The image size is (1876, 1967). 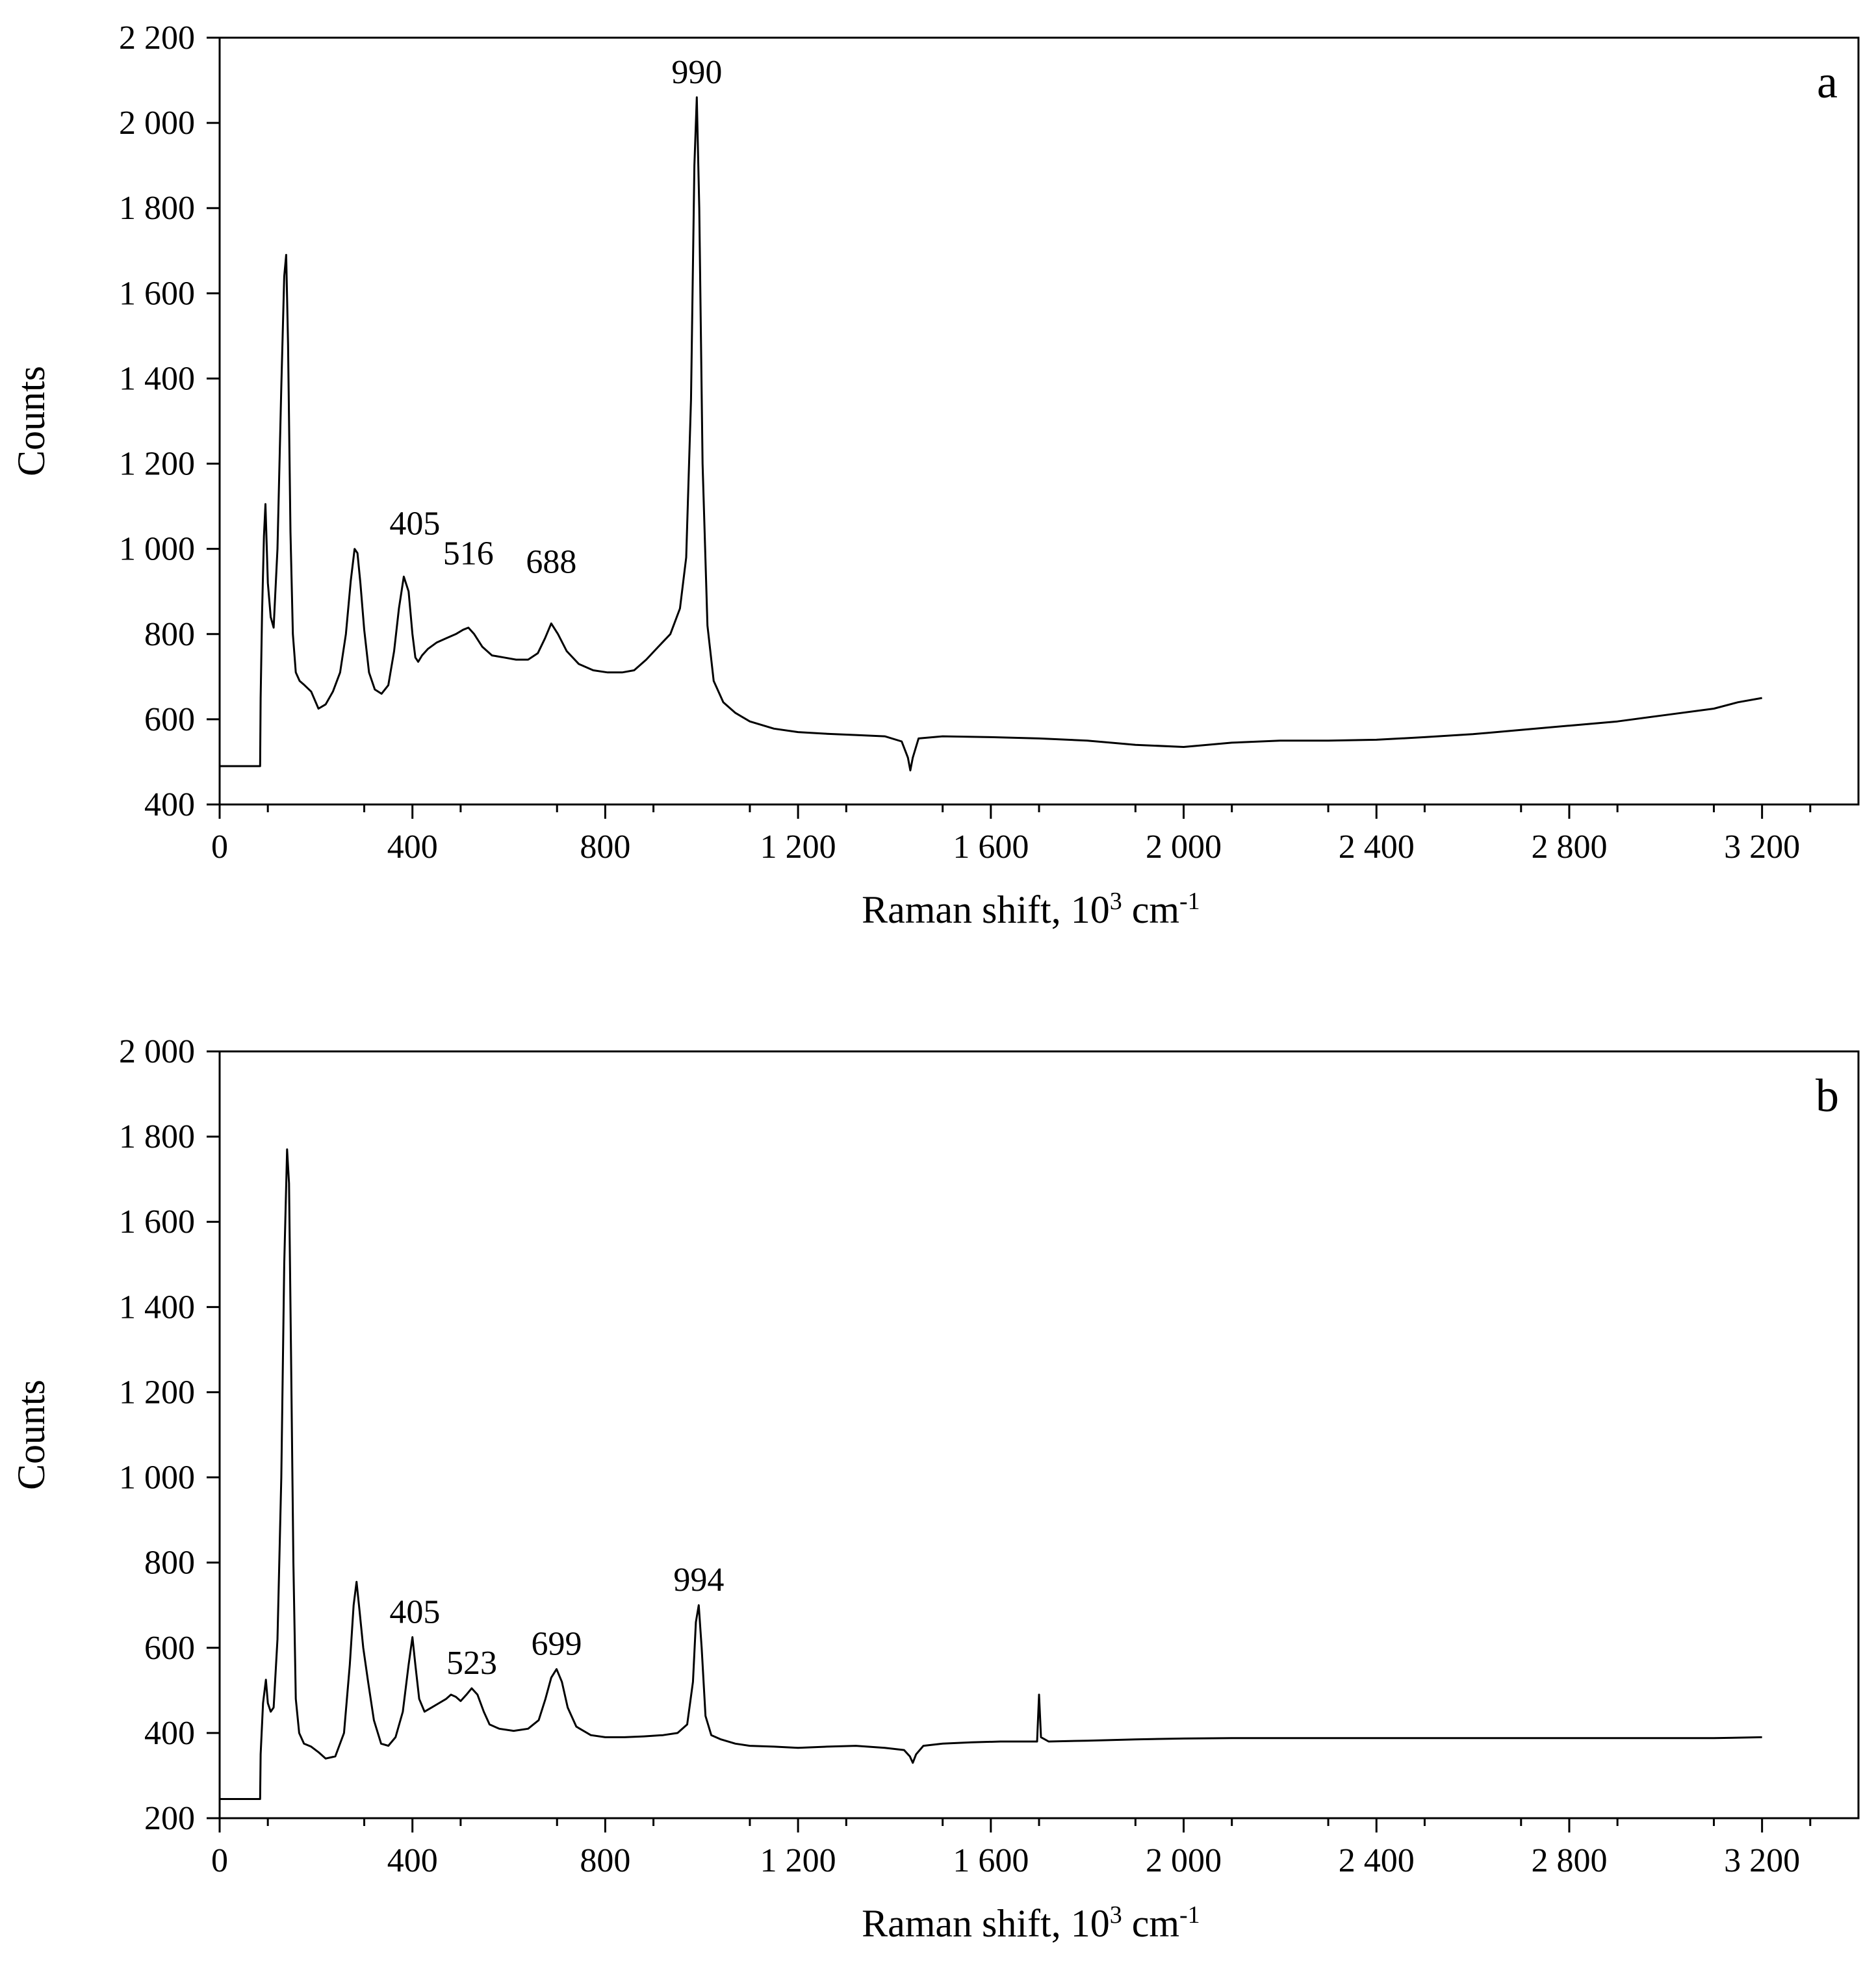 I want to click on peak-label: 994, so click(x=698, y=1580).